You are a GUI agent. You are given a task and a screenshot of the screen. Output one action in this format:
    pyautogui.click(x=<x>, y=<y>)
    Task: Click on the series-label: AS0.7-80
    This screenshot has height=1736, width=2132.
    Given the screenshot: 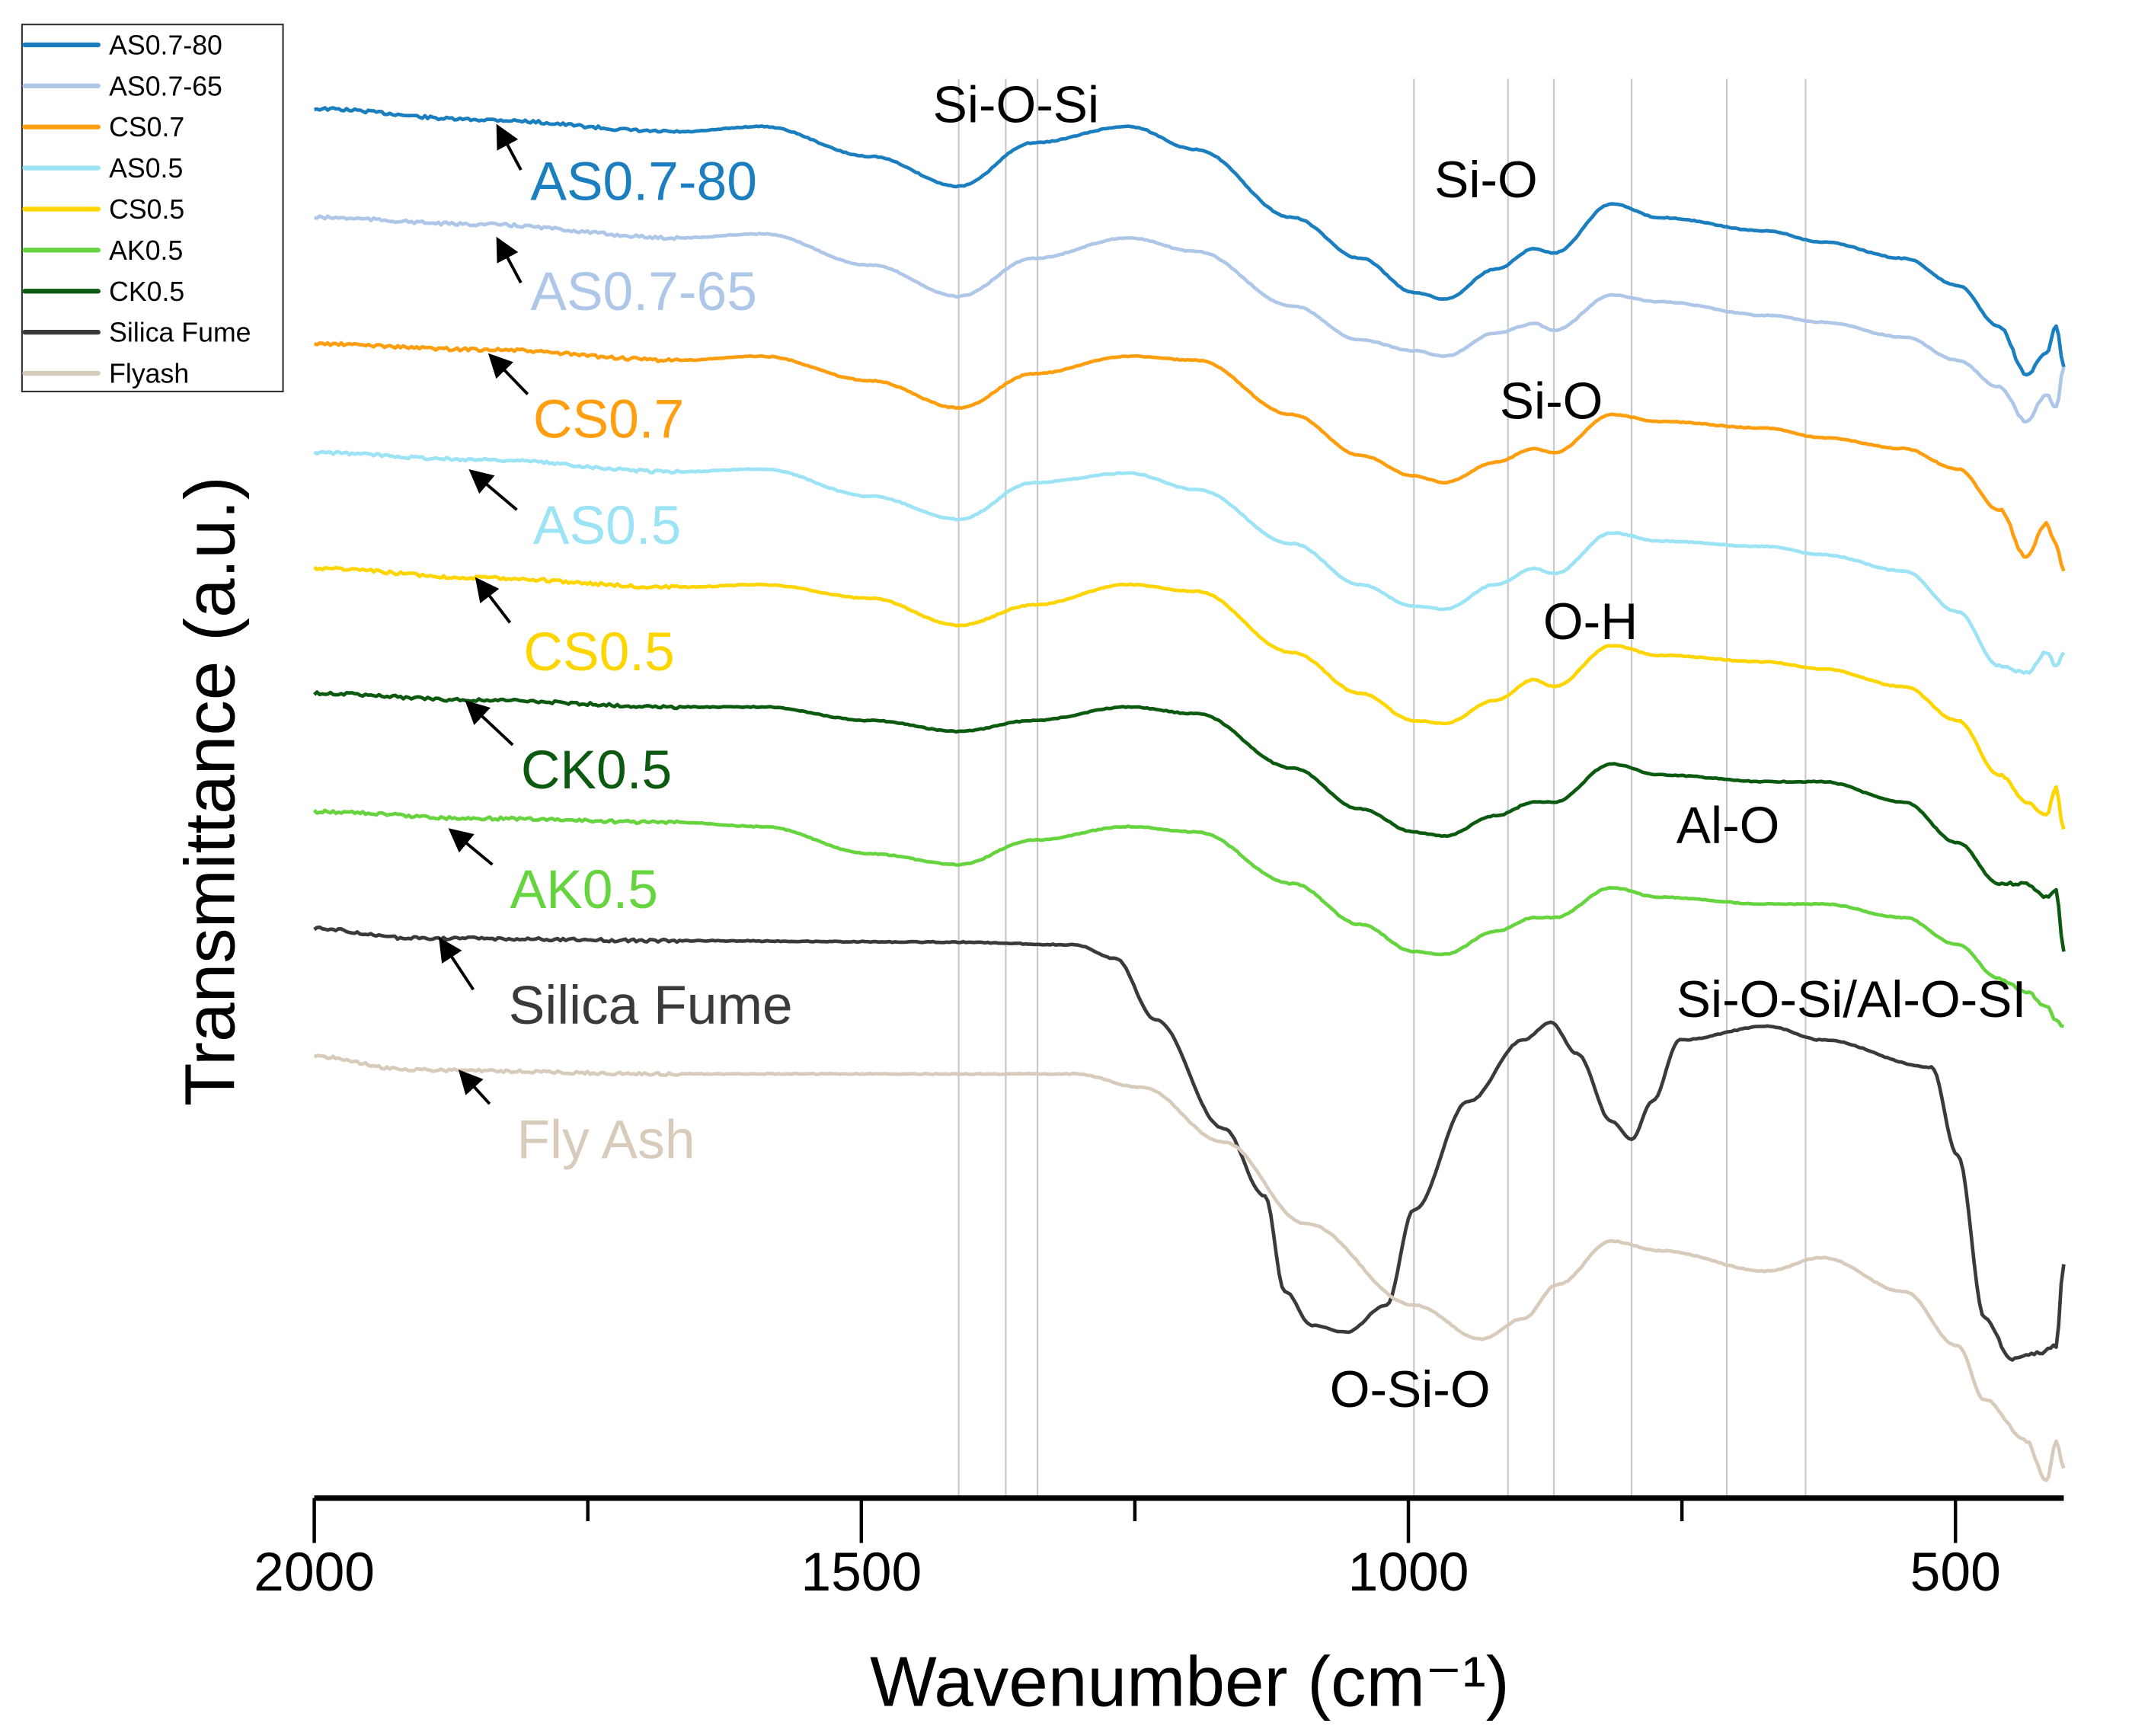 What is the action you would take?
    pyautogui.click(x=643, y=181)
    